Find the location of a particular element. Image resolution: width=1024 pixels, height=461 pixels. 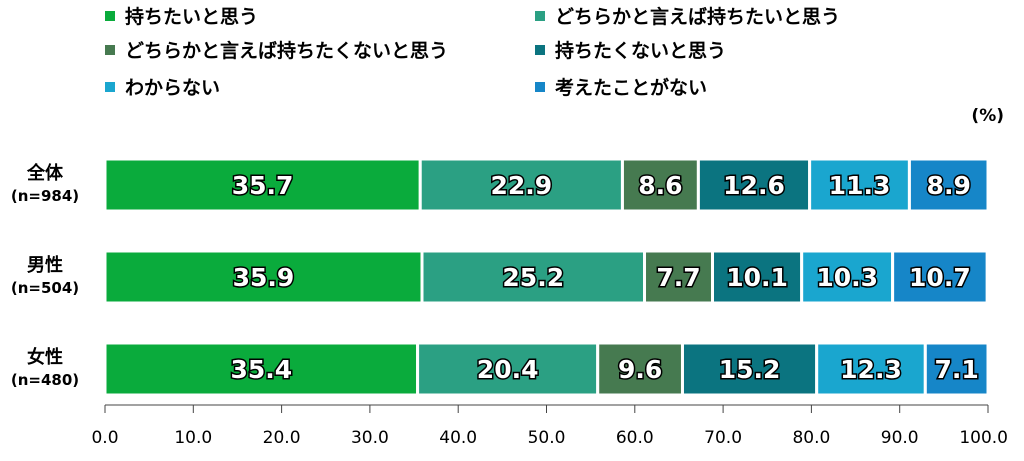

bar-value-label: 8.9 is located at coordinates (949, 185).